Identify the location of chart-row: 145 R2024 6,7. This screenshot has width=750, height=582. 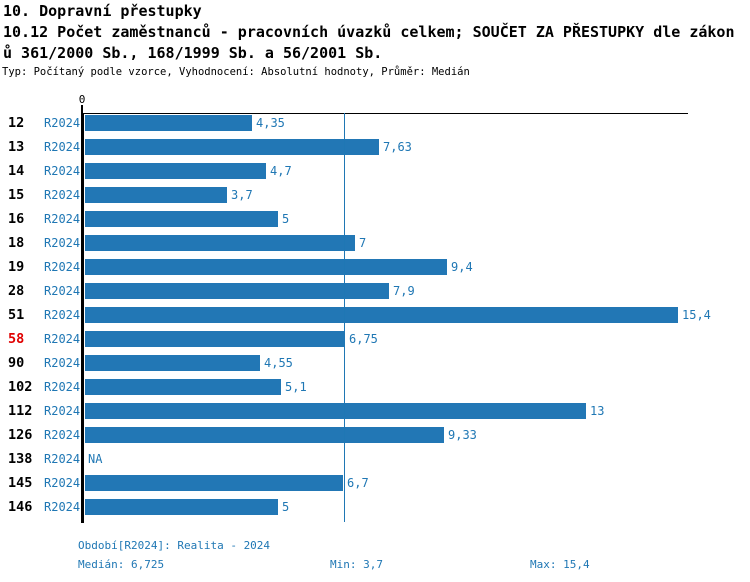
(375, 487).